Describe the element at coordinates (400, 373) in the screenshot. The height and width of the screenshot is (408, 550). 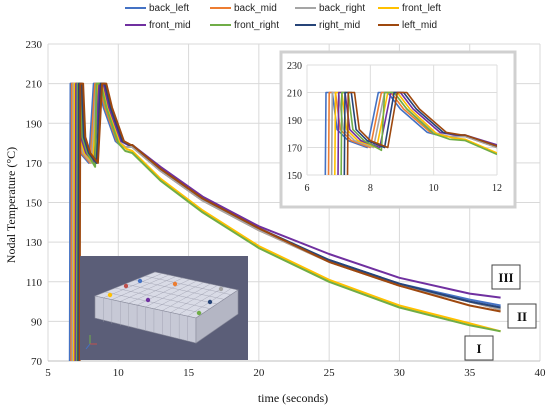
I see `x-tick-label: 30` at that location.